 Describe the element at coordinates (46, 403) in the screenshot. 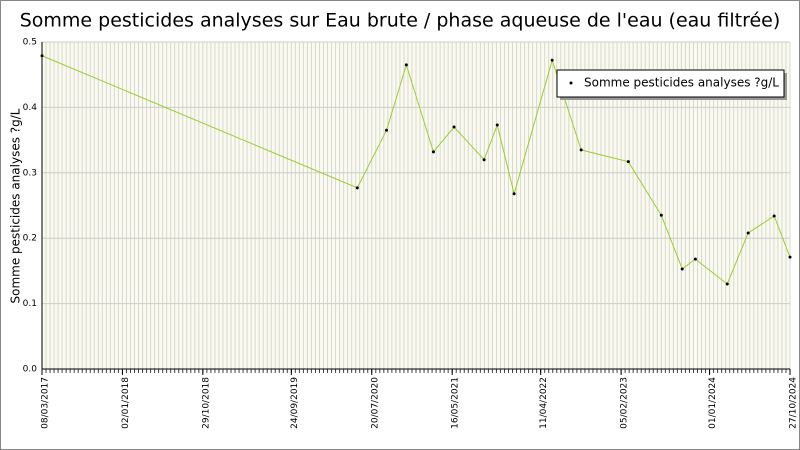

I see `x-tick-label: 08/03/2017` at that location.